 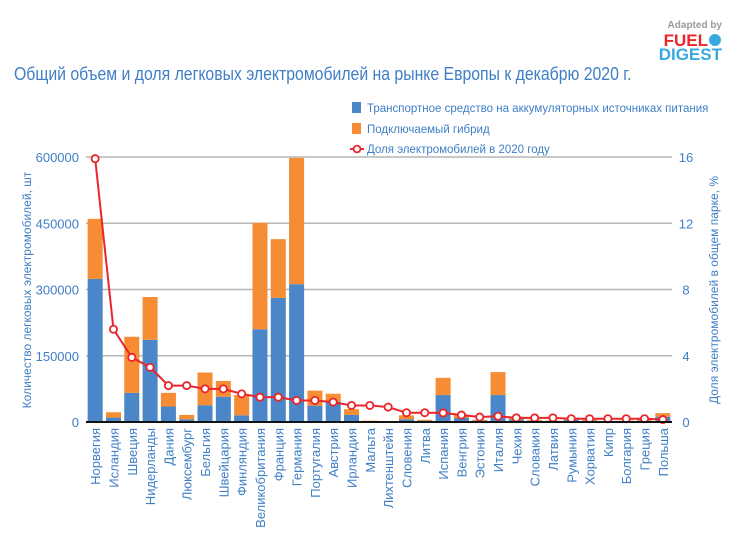 I want to click on x-tick-label: Мальта, so click(x=370, y=449).